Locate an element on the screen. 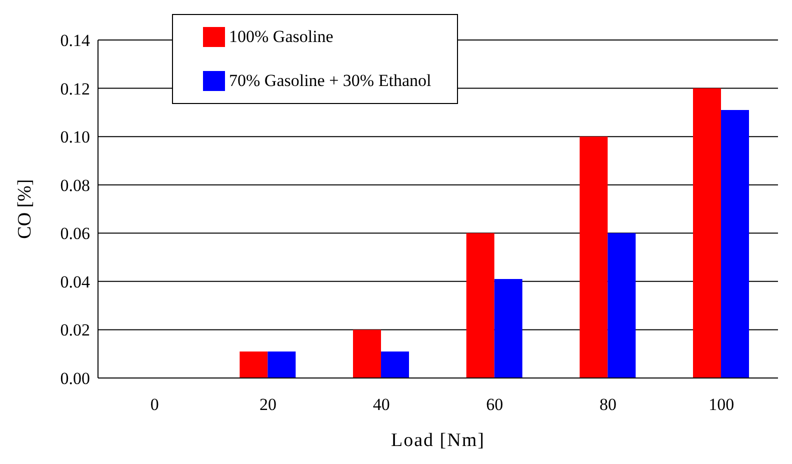  y-axis-title: CO [%] is located at coordinates (25, 209).